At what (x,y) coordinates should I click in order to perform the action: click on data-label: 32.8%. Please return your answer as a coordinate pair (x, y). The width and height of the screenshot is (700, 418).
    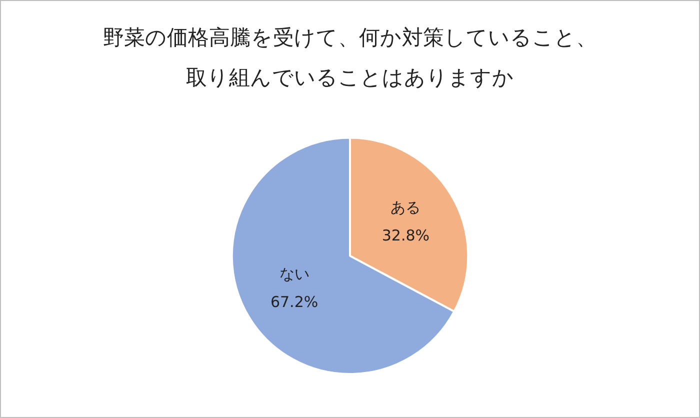
    Looking at the image, I should click on (406, 235).